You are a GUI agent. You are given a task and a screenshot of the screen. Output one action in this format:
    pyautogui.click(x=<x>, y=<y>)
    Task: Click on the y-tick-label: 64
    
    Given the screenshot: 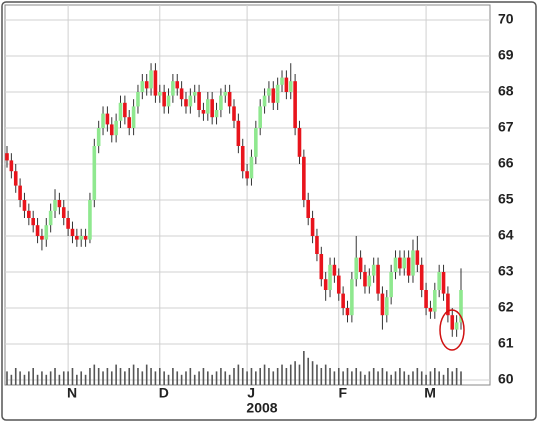 What is the action you would take?
    pyautogui.click(x=506, y=235)
    